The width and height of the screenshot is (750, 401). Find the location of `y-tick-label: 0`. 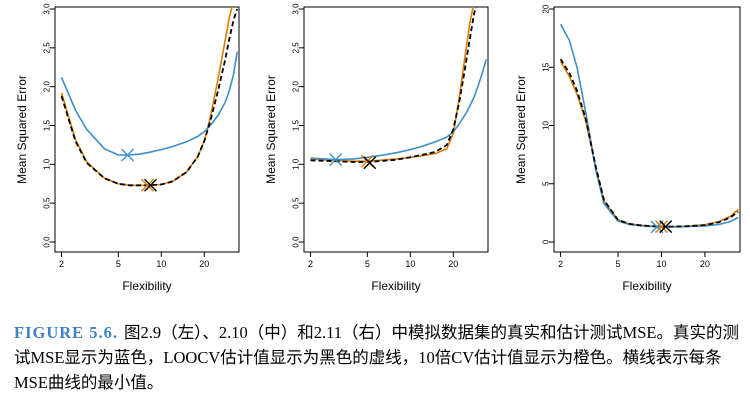

y-tick-label: 0 is located at coordinates (546, 241).